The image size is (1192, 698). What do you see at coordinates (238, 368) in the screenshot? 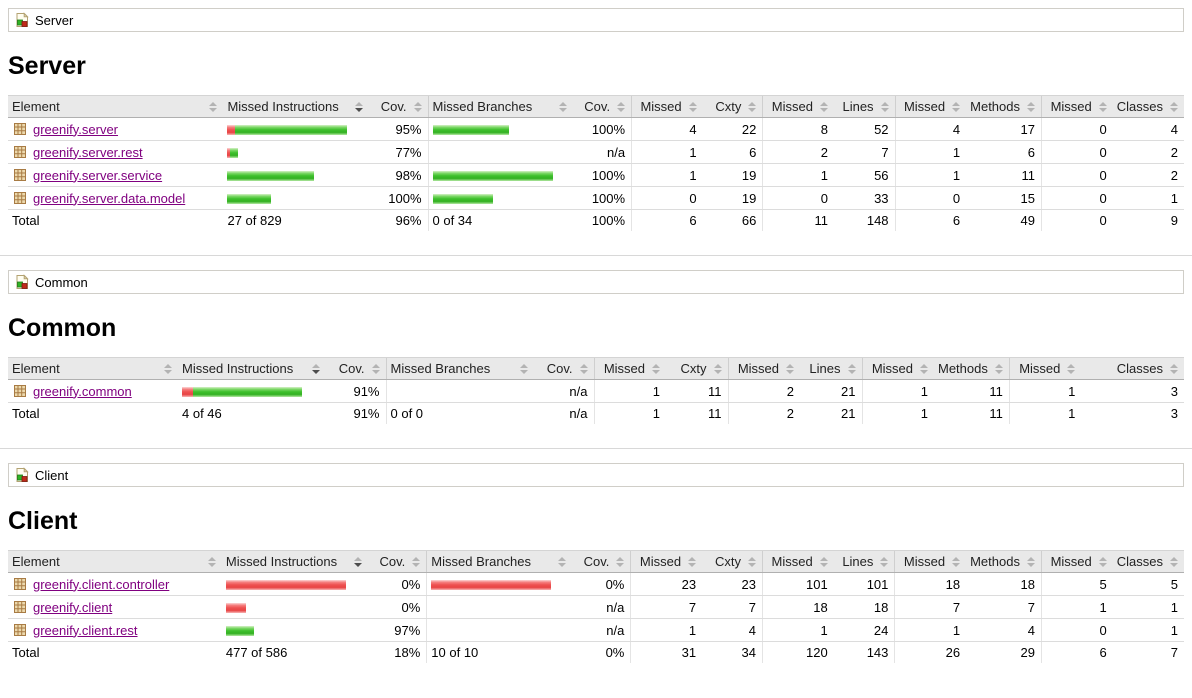
I see `column-label: Missed Instructions` at bounding box center [238, 368].